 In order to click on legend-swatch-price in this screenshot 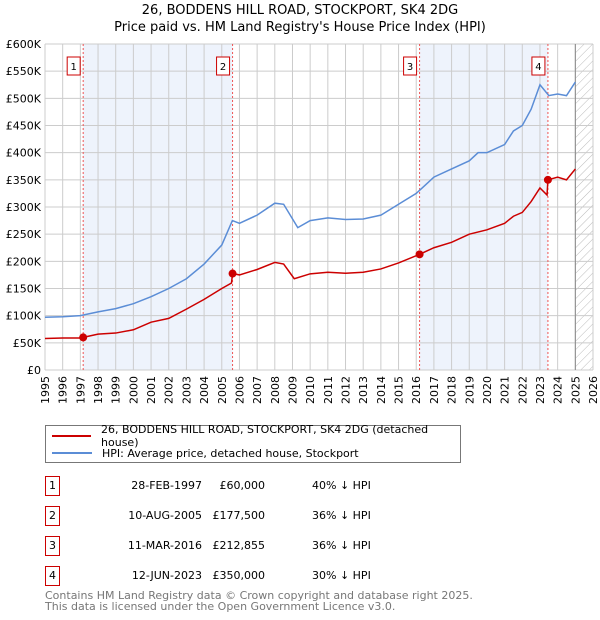, I will do `click(72, 436)`.